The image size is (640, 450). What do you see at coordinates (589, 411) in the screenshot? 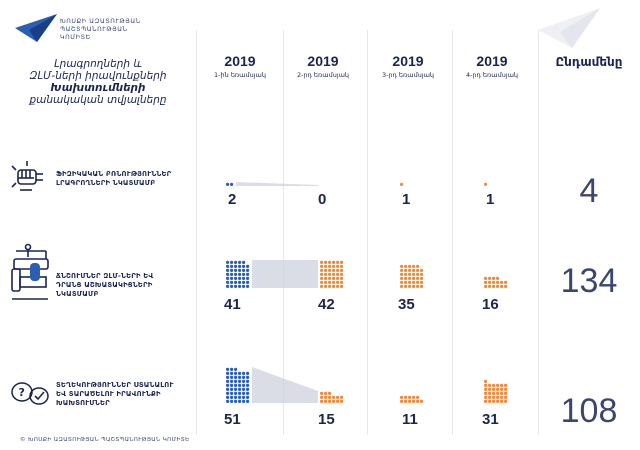
I see `row-total: 108` at bounding box center [589, 411].